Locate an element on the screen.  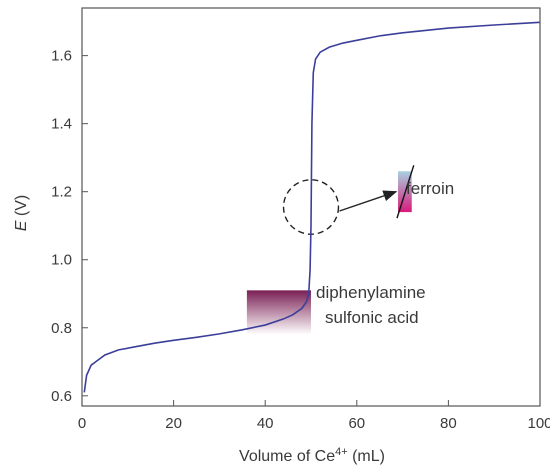
x-axis-label: Volume of Ce4+ (mL) is located at coordinates (312, 455).